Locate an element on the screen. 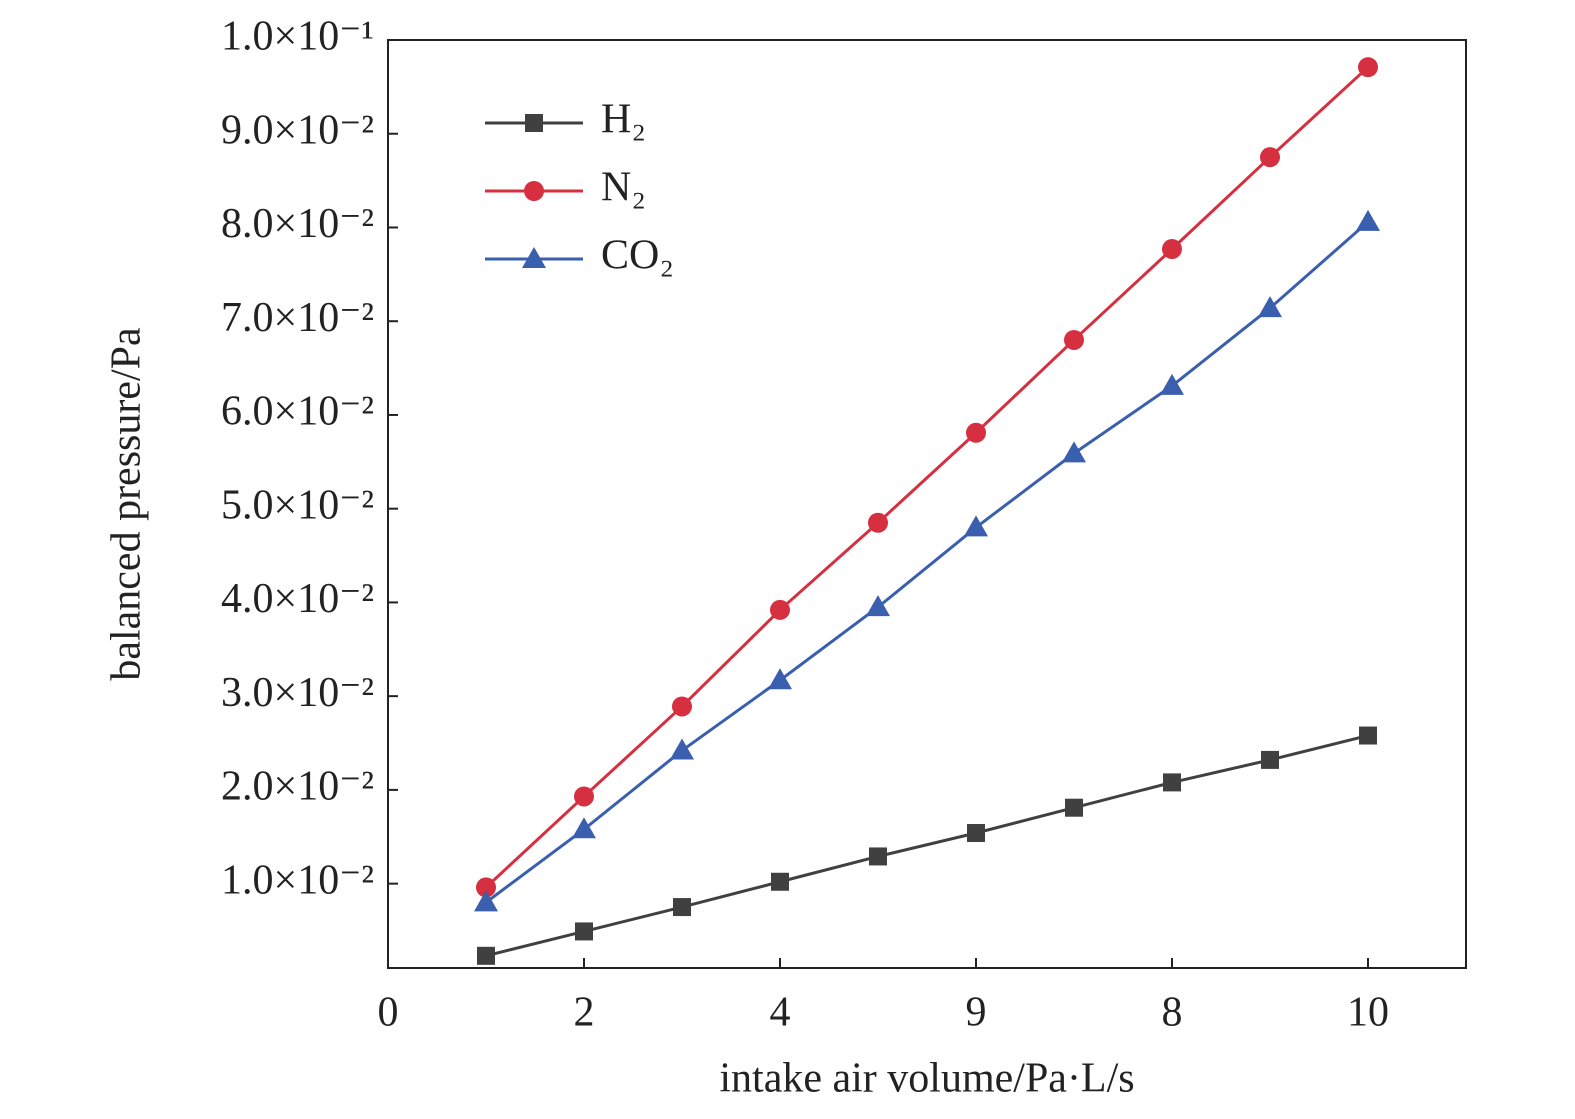 The image size is (1575, 1119). x-tick-label: 9 is located at coordinates (976, 1013).